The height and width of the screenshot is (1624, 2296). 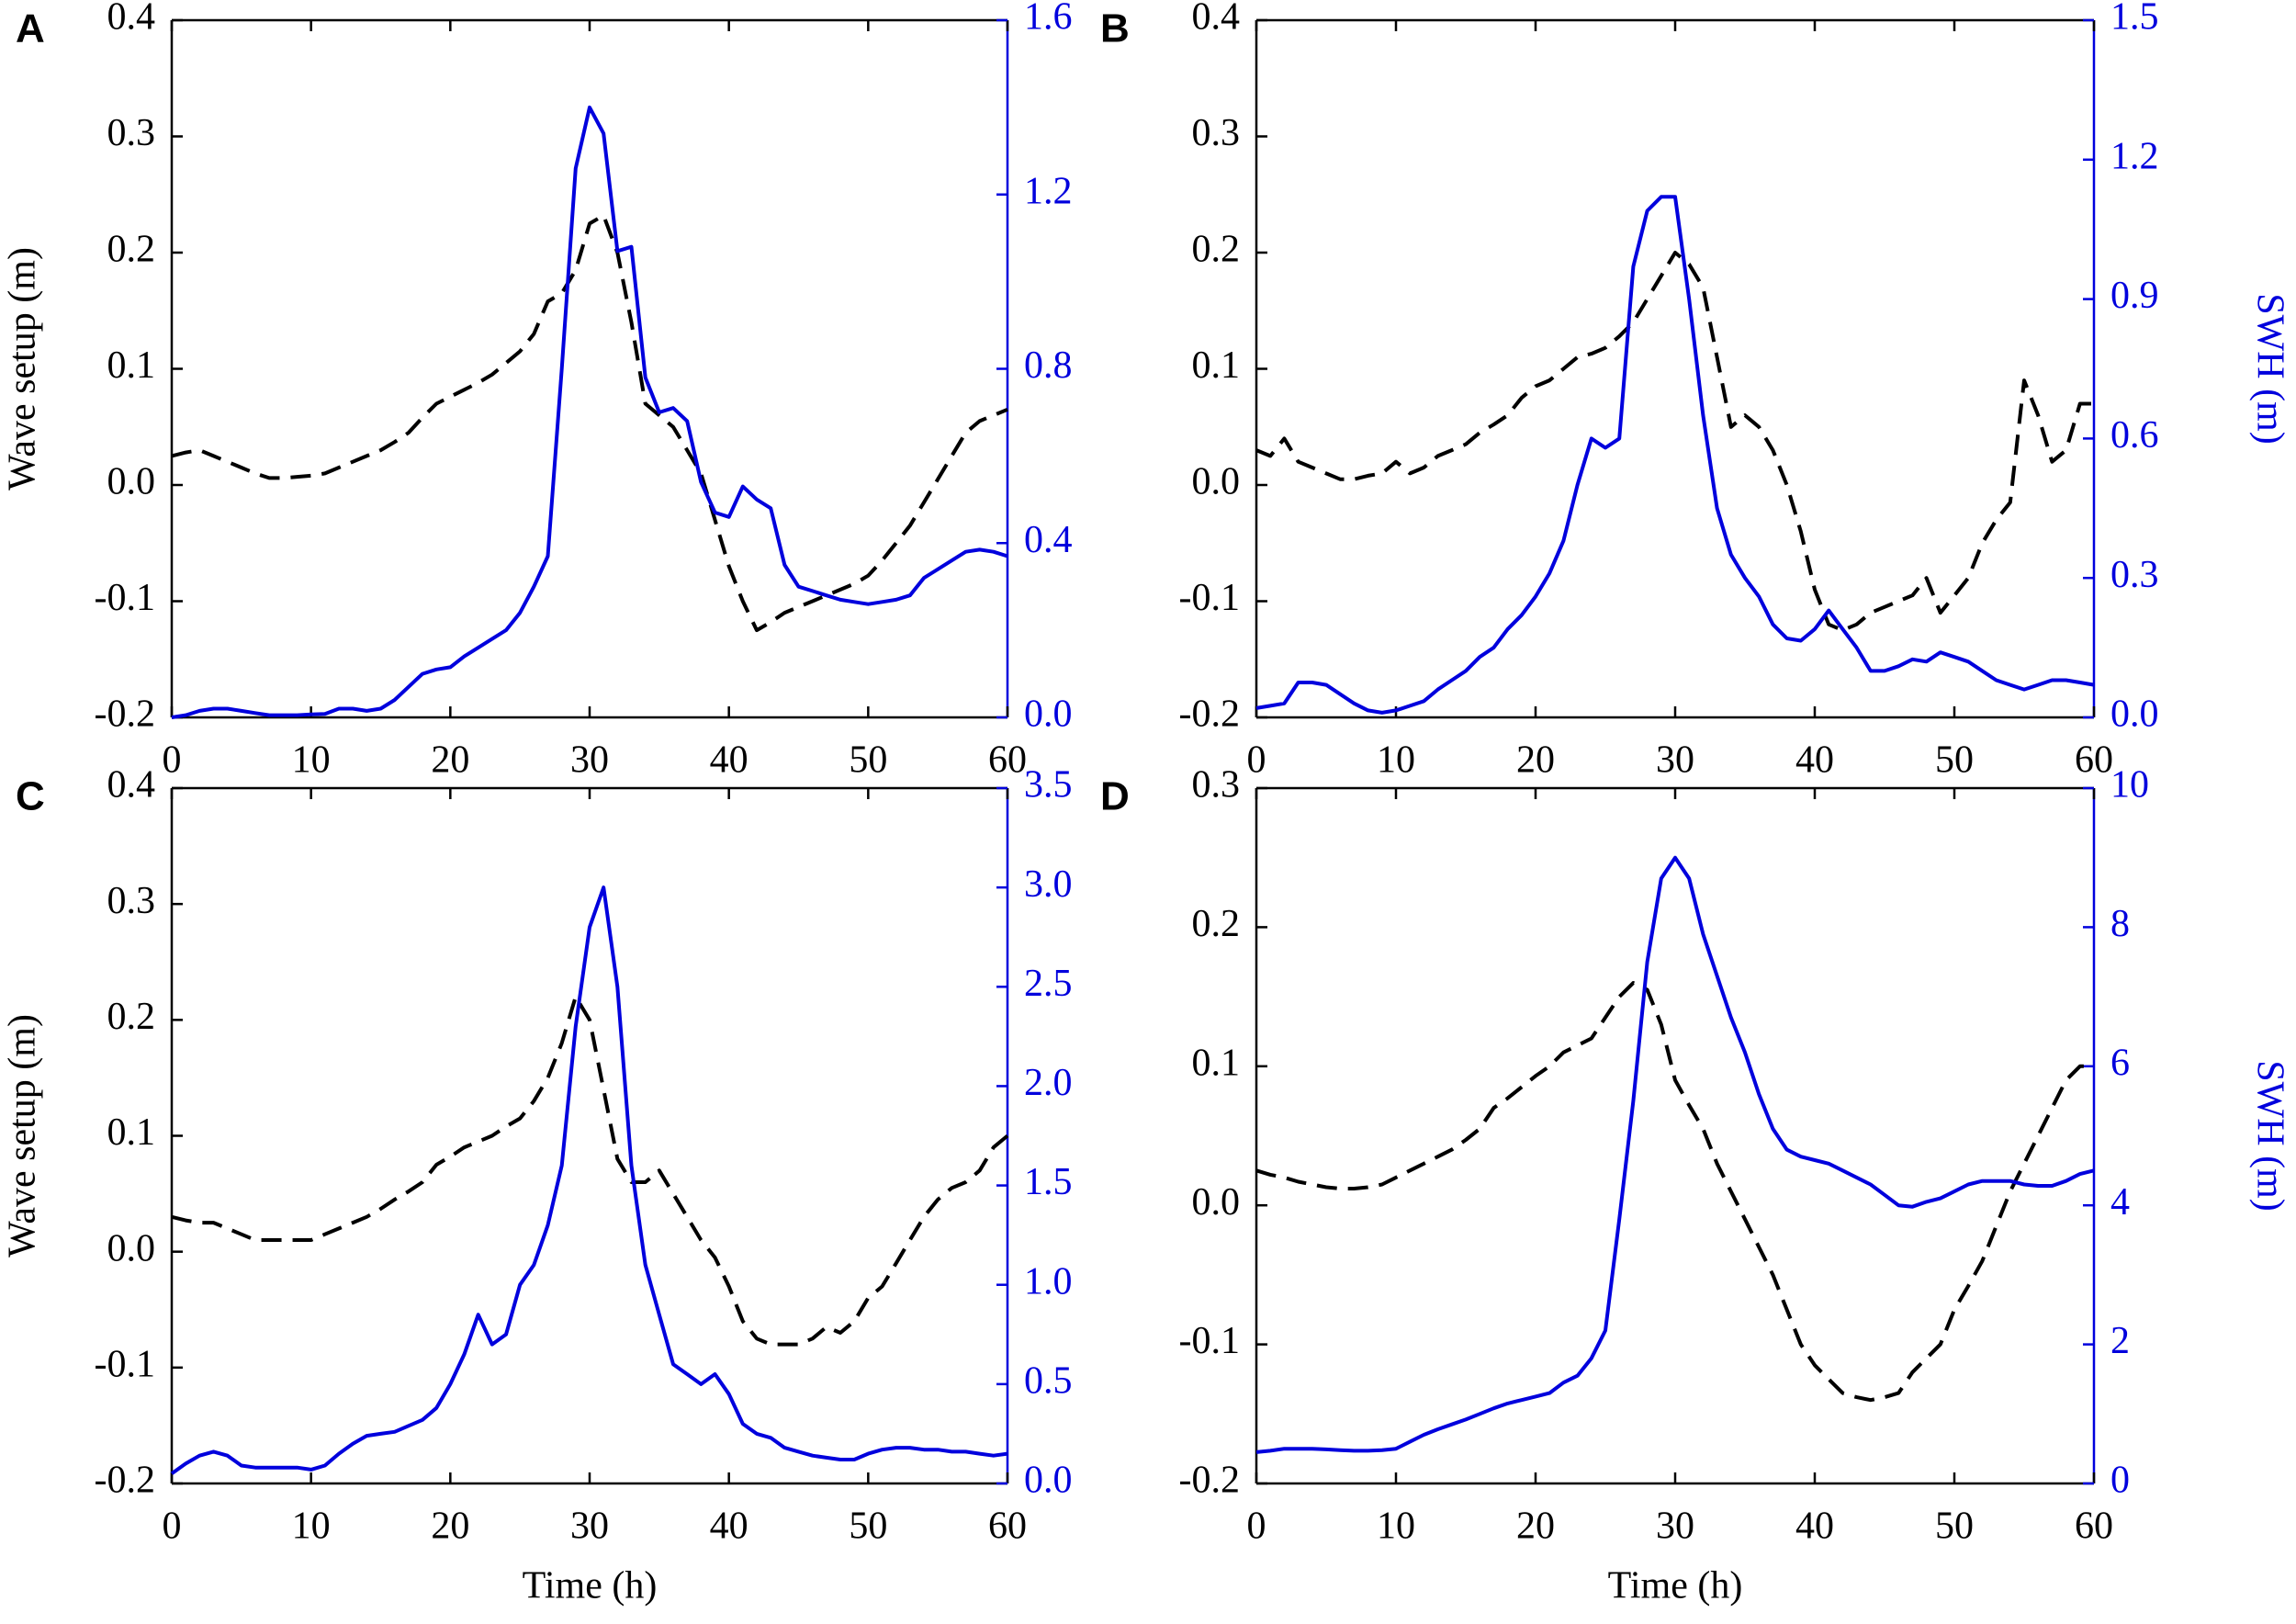 What do you see at coordinates (1048, 365) in the screenshot?
I see `y2-tick-label: 0.8` at bounding box center [1048, 365].